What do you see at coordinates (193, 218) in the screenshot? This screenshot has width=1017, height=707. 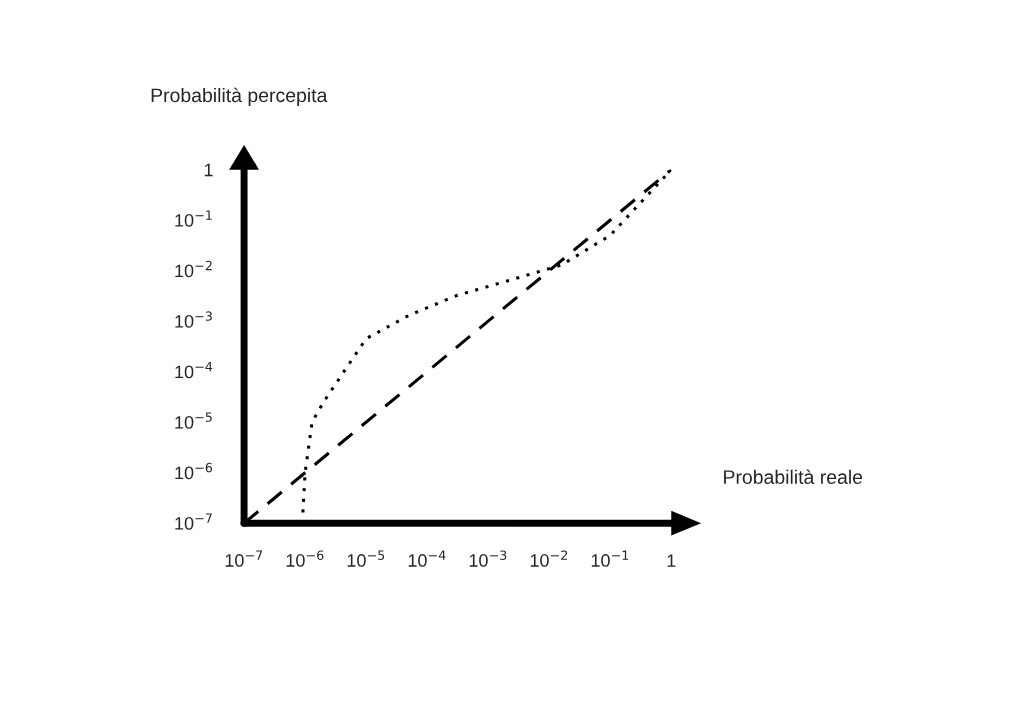 I see `y-tick-label: 10$^{−1}$` at bounding box center [193, 218].